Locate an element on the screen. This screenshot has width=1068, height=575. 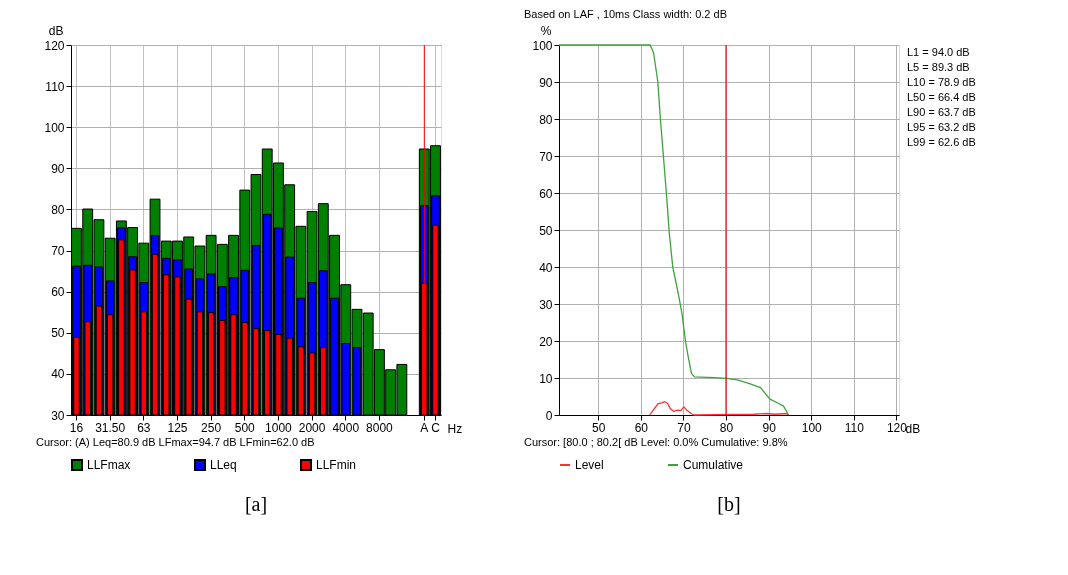
y-tick-label: 110 is located at coordinates (55, 86).